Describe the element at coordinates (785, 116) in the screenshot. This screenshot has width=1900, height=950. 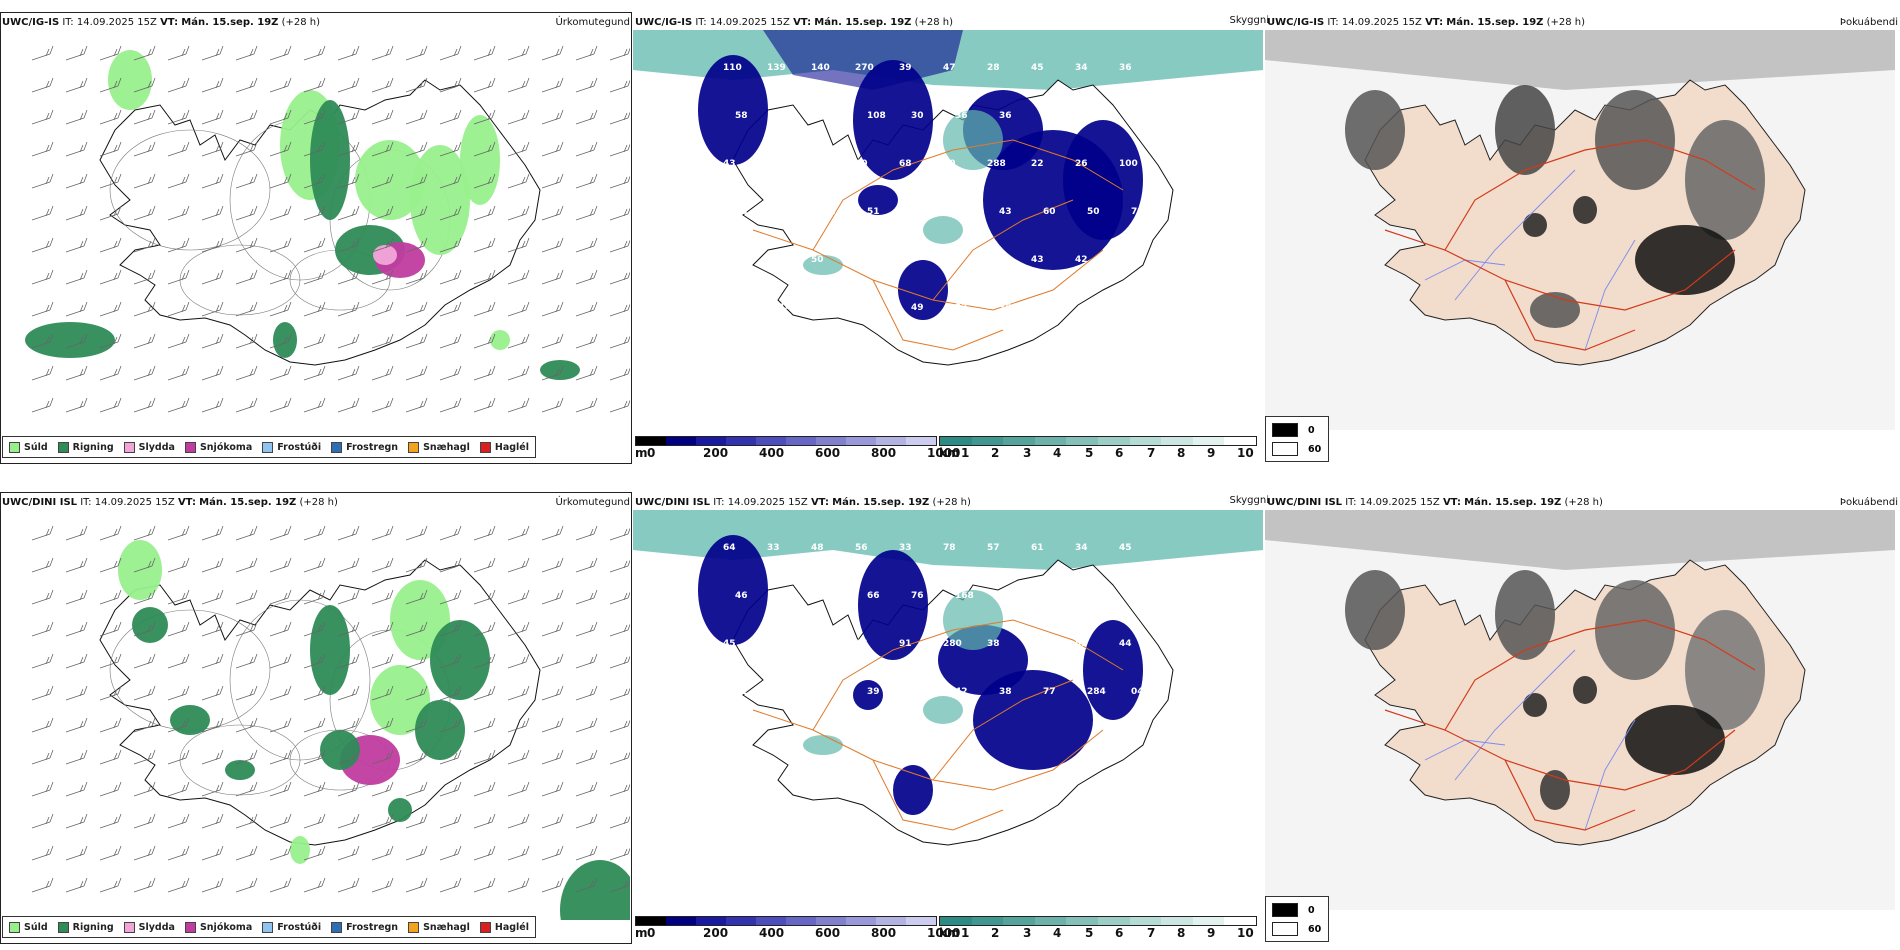
I see `visibility-value: 51` at that location.